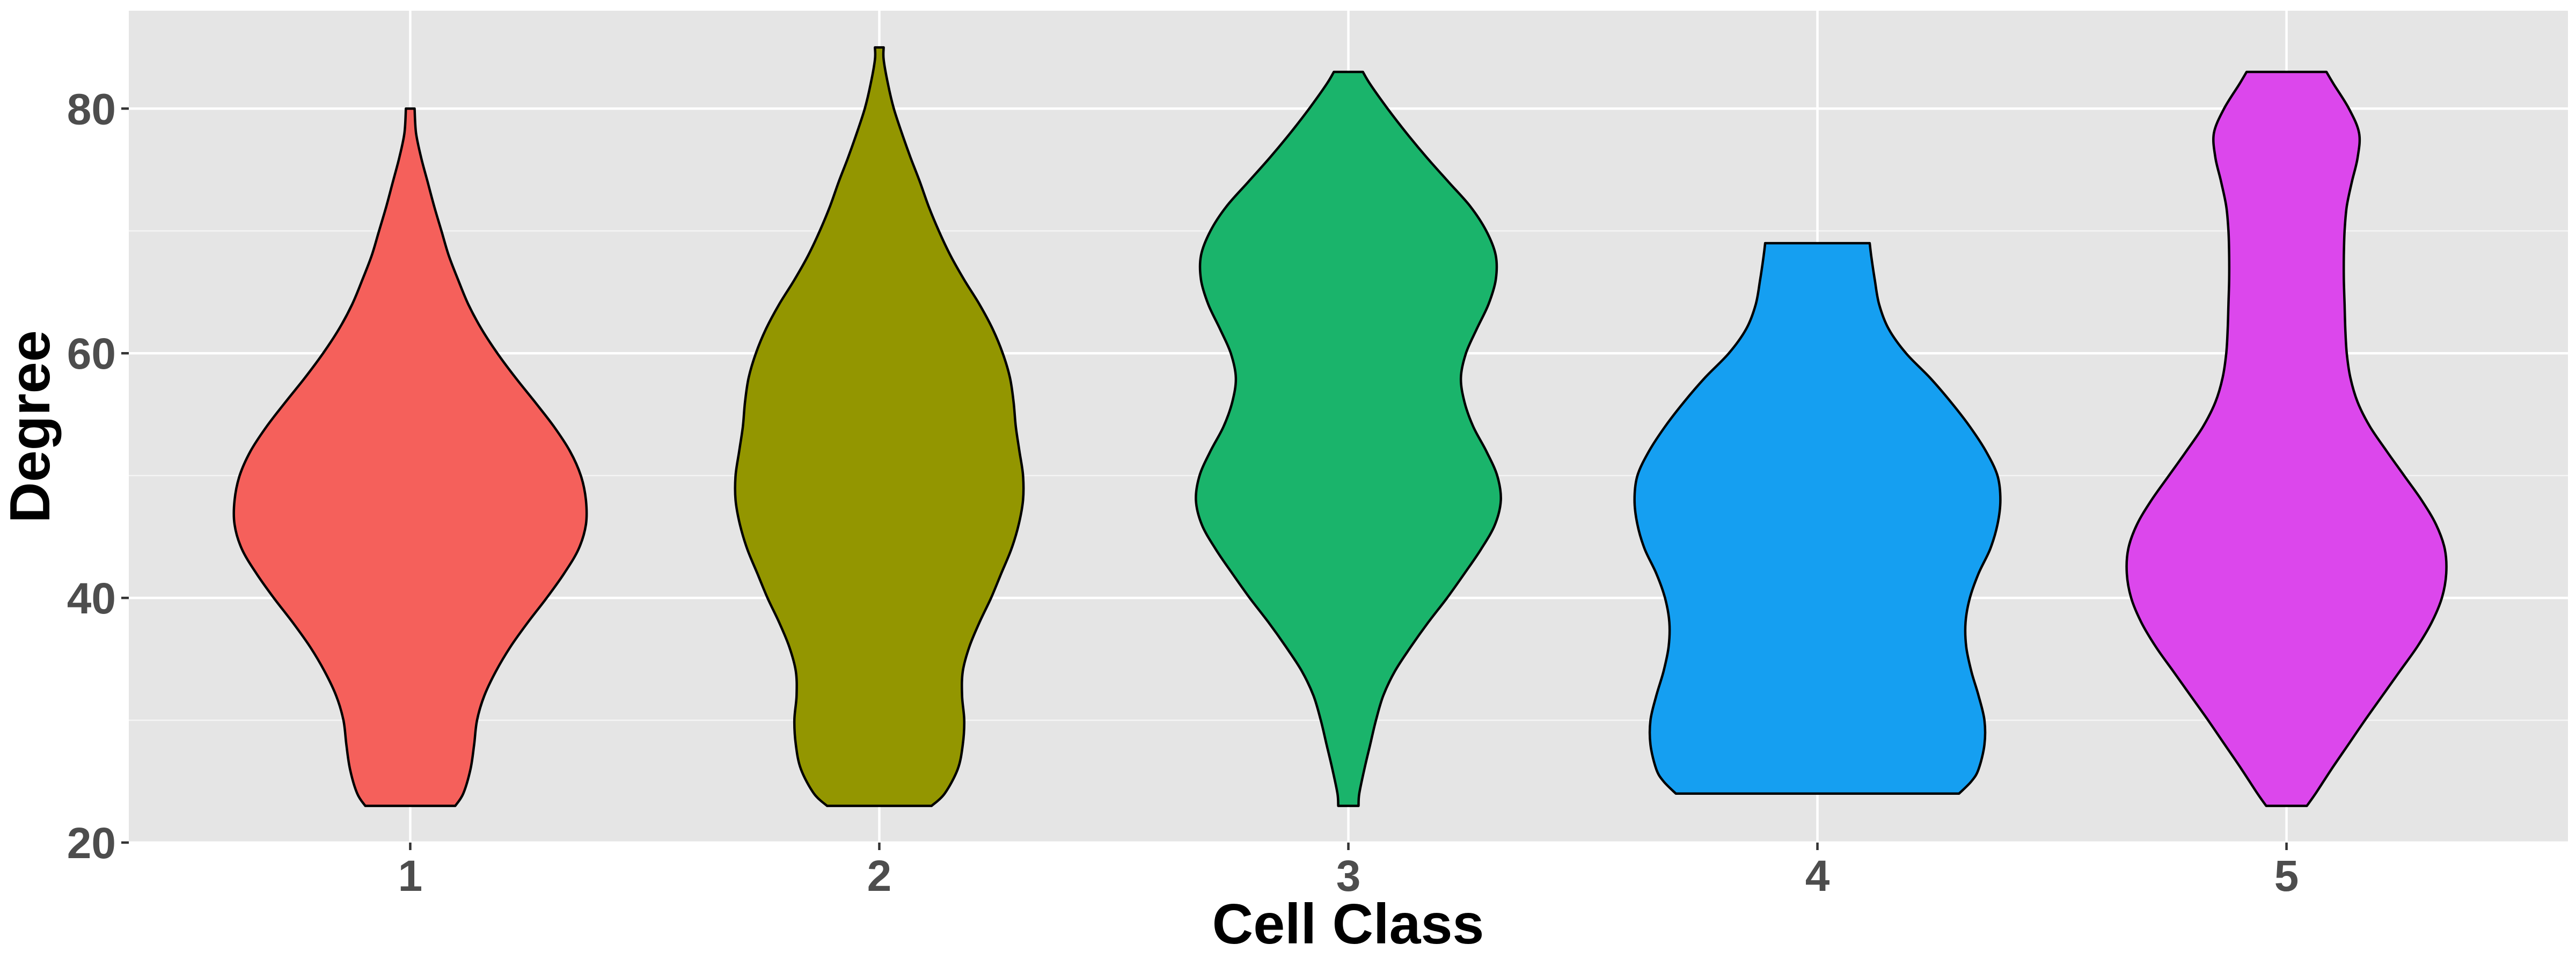 The image size is (2576, 966). What do you see at coordinates (98, 476) in the screenshot?
I see `y-axis: 20 40 60 80` at bounding box center [98, 476].